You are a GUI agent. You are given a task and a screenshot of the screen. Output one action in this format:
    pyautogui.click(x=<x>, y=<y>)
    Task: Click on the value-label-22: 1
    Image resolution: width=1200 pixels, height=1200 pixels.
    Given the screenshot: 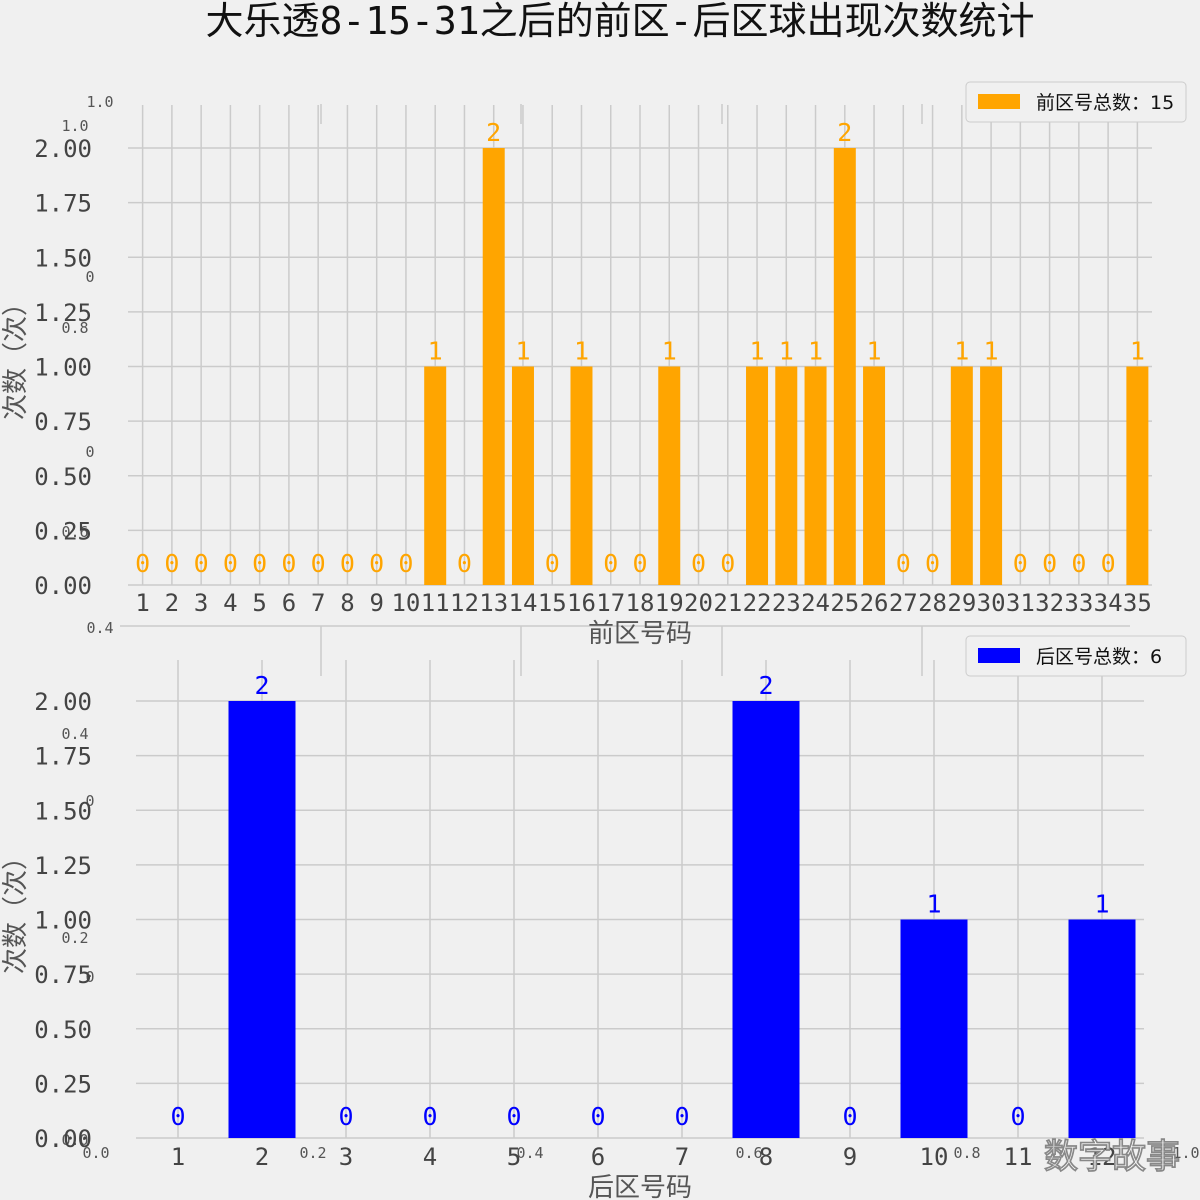 What is the action you would take?
    pyautogui.click(x=756, y=351)
    